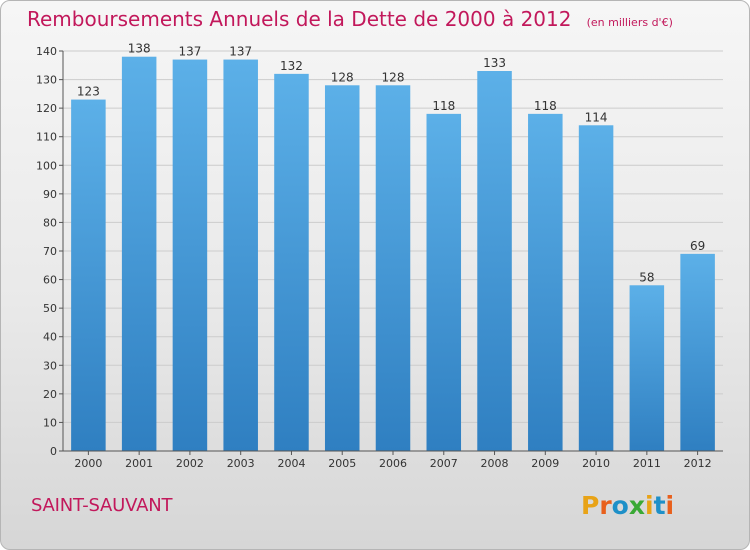  Describe the element at coordinates (291, 463) in the screenshot. I see `x-tick-label: 2004` at that location.